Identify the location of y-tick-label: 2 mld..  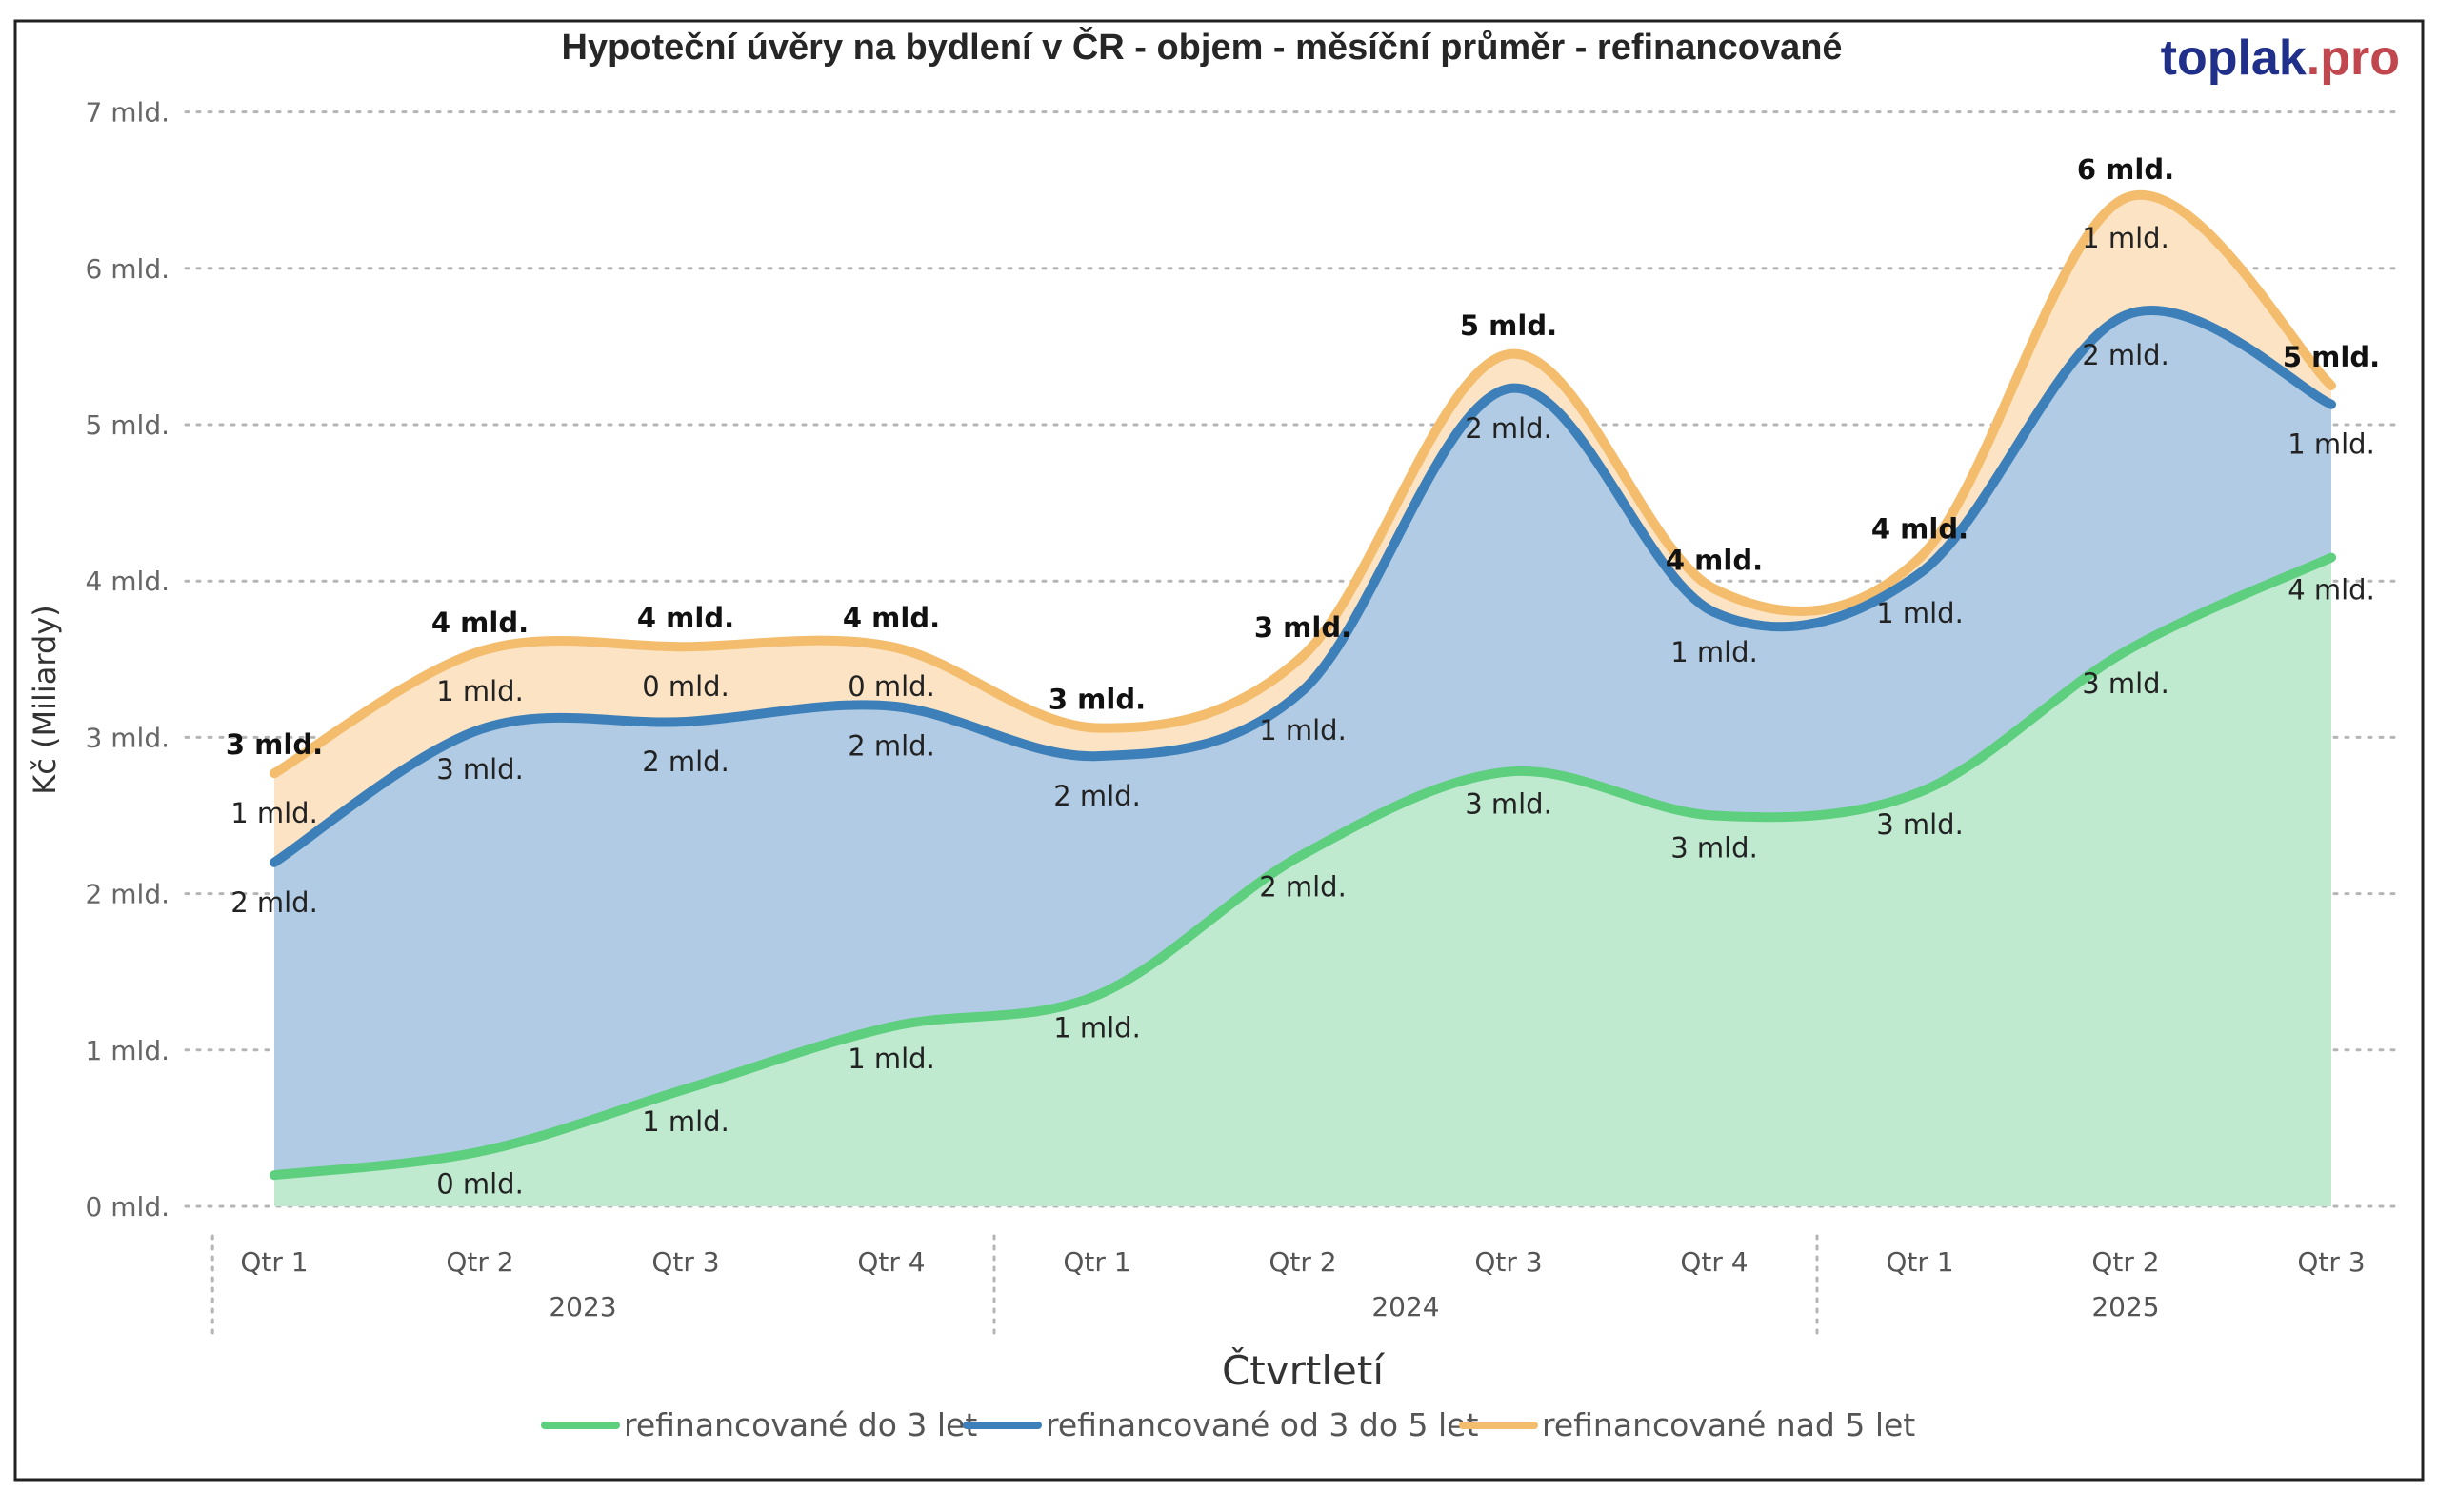
(128, 894).